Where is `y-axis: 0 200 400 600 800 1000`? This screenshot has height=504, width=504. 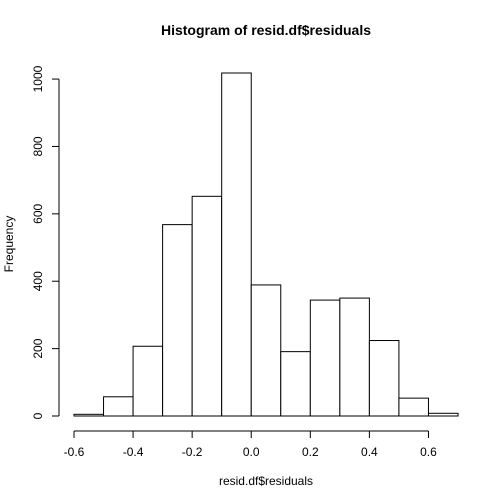
y-axis: 0 200 400 600 800 1000 is located at coordinates (45, 242).